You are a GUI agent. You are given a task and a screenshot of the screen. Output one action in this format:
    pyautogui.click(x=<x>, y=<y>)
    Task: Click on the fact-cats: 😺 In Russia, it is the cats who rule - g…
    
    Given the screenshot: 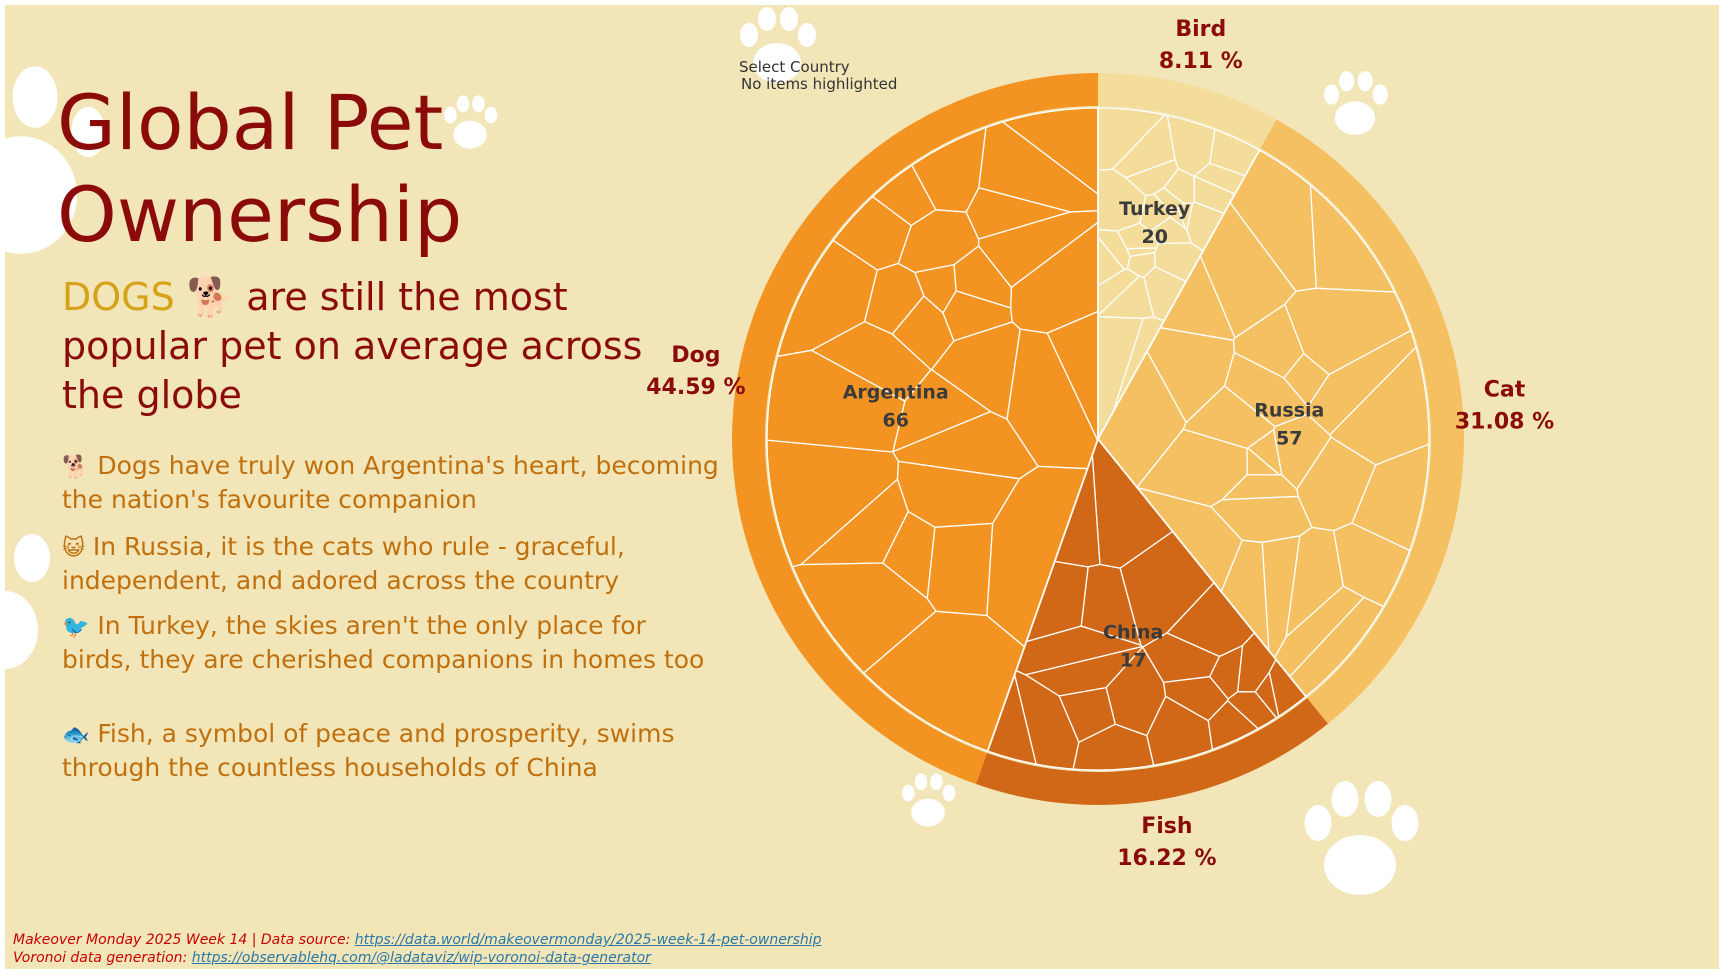 What is the action you would take?
    pyautogui.click(x=392, y=564)
    